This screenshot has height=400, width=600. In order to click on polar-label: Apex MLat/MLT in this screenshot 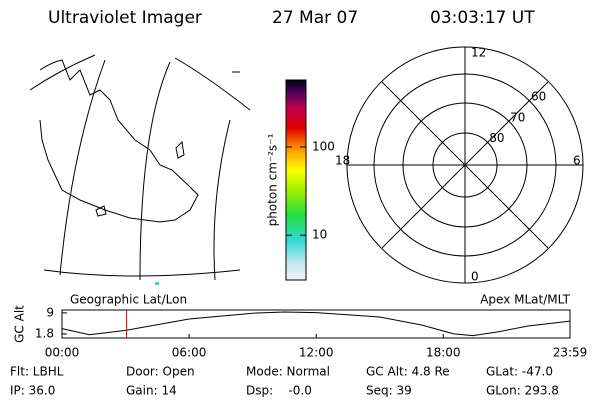, I will do `click(525, 300)`.